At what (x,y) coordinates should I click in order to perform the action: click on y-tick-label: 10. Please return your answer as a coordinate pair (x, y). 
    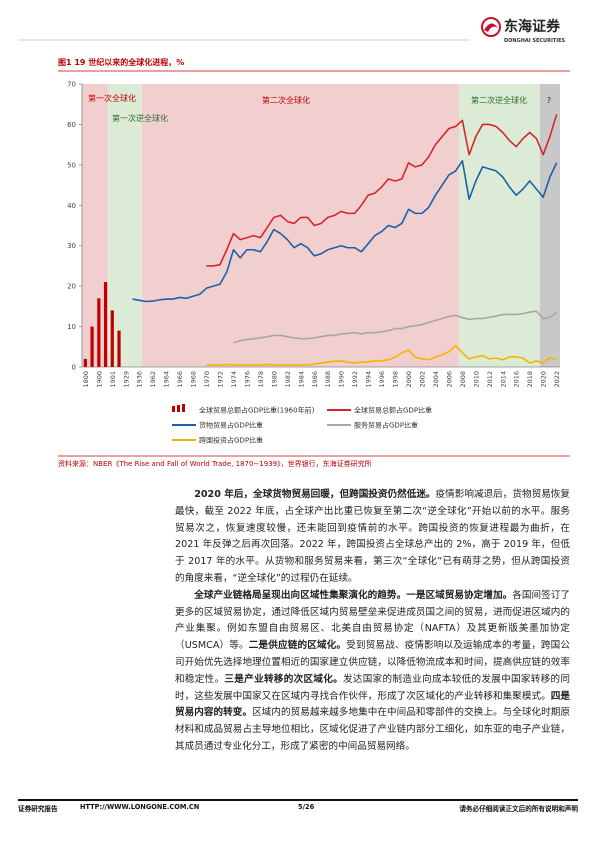
    Looking at the image, I should click on (71, 327).